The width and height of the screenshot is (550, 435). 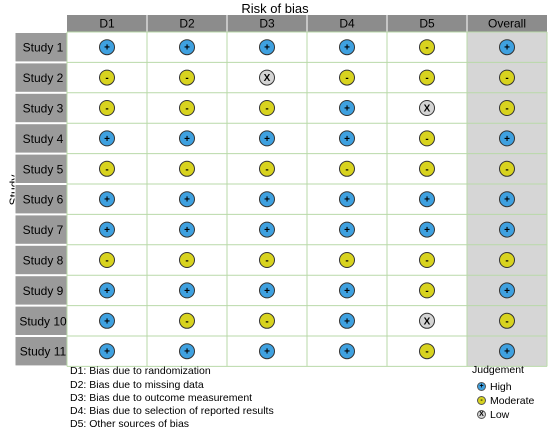 What do you see at coordinates (481, 386) in the screenshot?
I see `legend-high-swatch: +` at bounding box center [481, 386].